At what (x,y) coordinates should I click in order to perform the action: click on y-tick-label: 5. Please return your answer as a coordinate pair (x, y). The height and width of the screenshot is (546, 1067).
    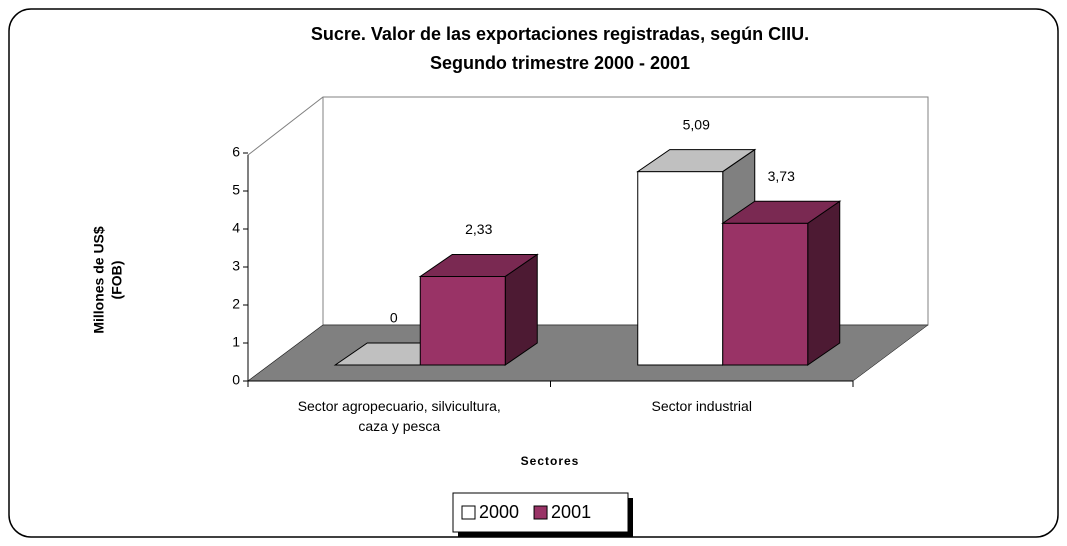
    Looking at the image, I should click on (236, 190).